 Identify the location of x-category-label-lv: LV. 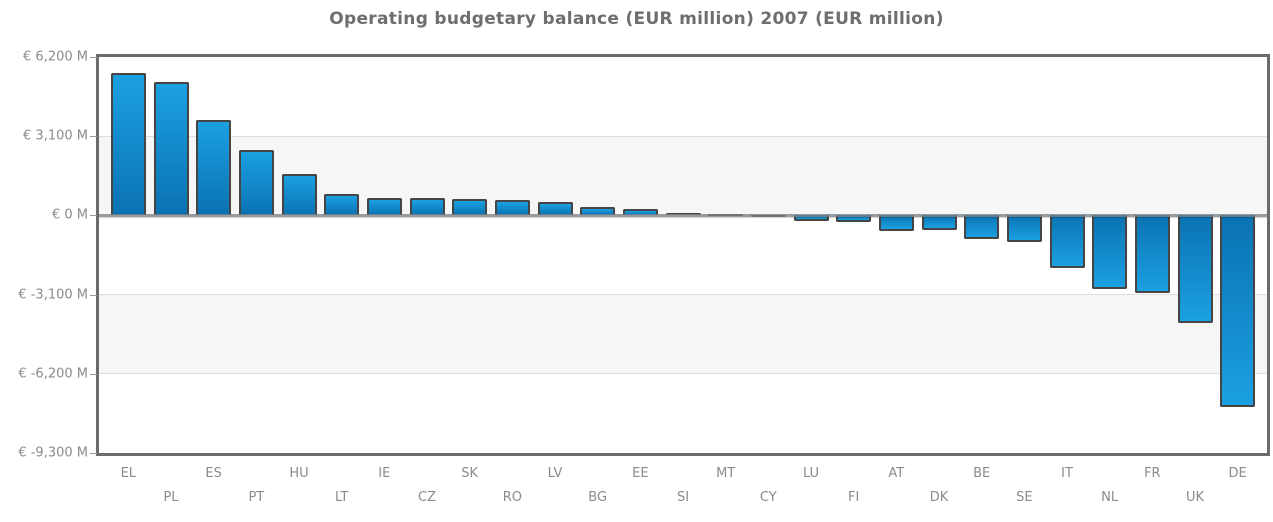
(555, 473).